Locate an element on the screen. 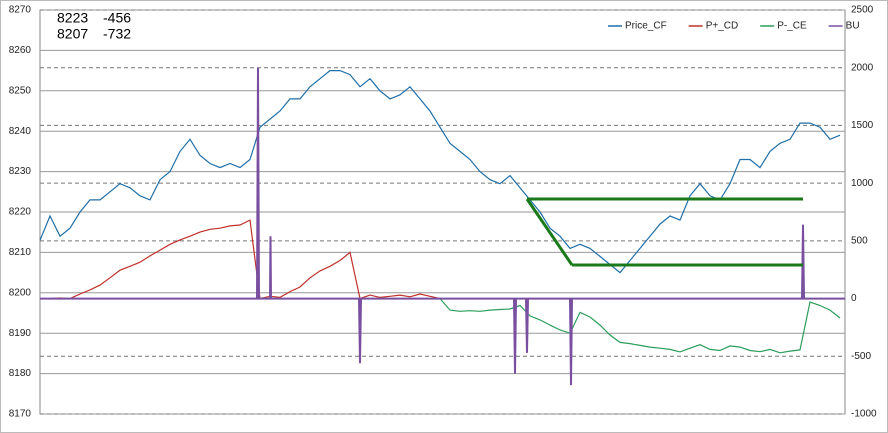 This screenshot has width=888, height=433. legend-label: BU is located at coordinates (853, 26).